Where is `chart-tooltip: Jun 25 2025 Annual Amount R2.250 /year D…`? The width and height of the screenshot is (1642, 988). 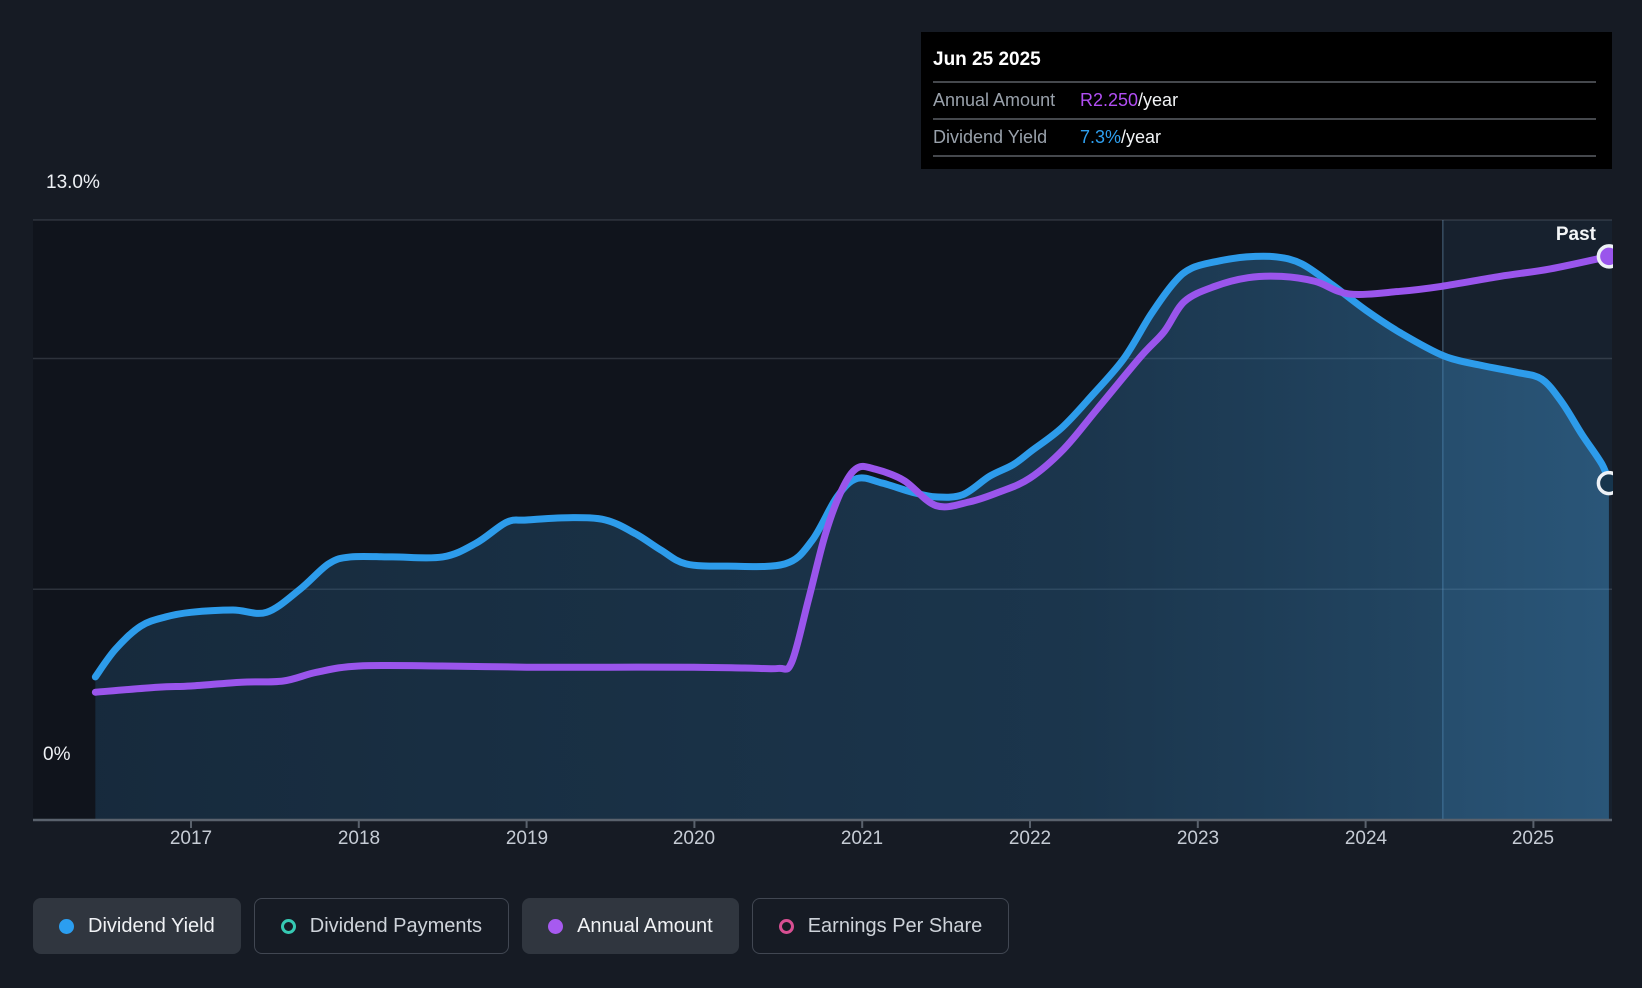 chart-tooltip: Jun 25 2025 Annual Amount R2.250 /year D… is located at coordinates (1266, 100).